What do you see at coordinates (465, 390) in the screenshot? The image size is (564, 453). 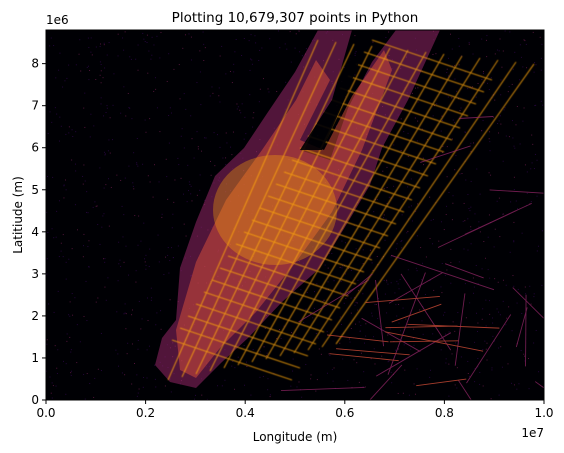 I see `outer-street` at bounding box center [465, 390].